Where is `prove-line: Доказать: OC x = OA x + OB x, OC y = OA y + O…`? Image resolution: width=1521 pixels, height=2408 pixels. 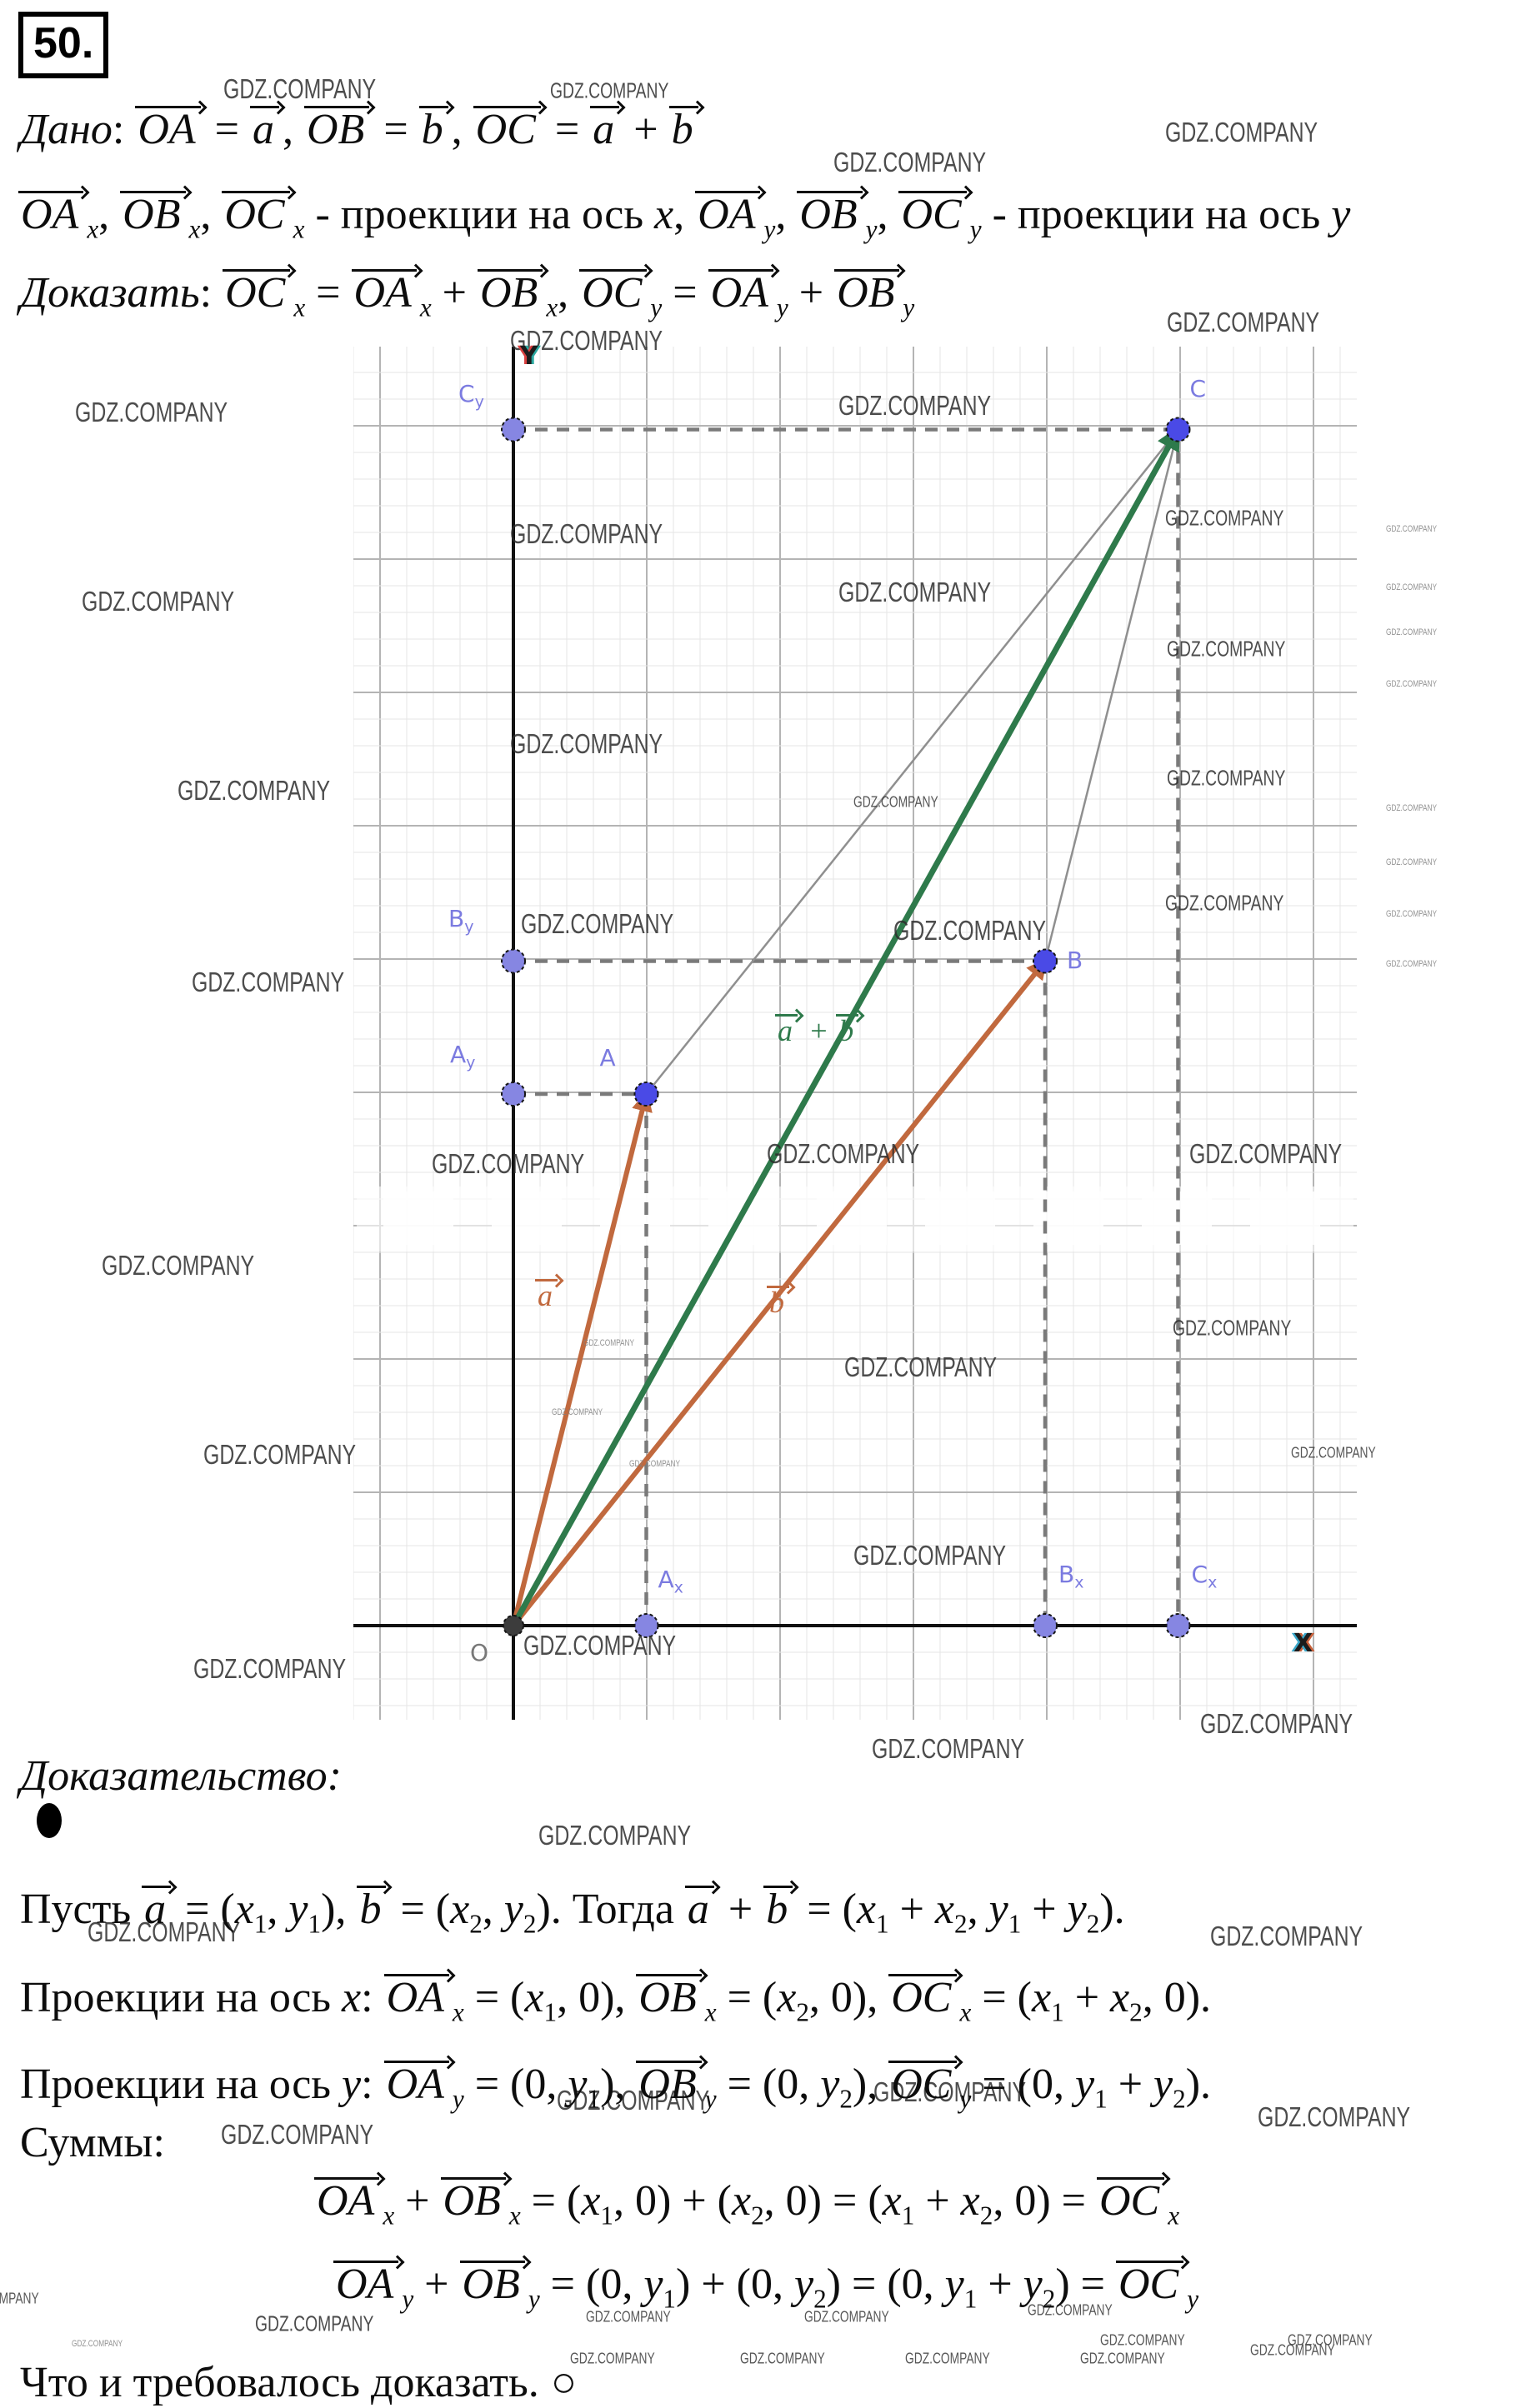 prove-line: Доказать: OC x = OA x + OB x, OC y = OA y + O… is located at coordinates (468, 295).